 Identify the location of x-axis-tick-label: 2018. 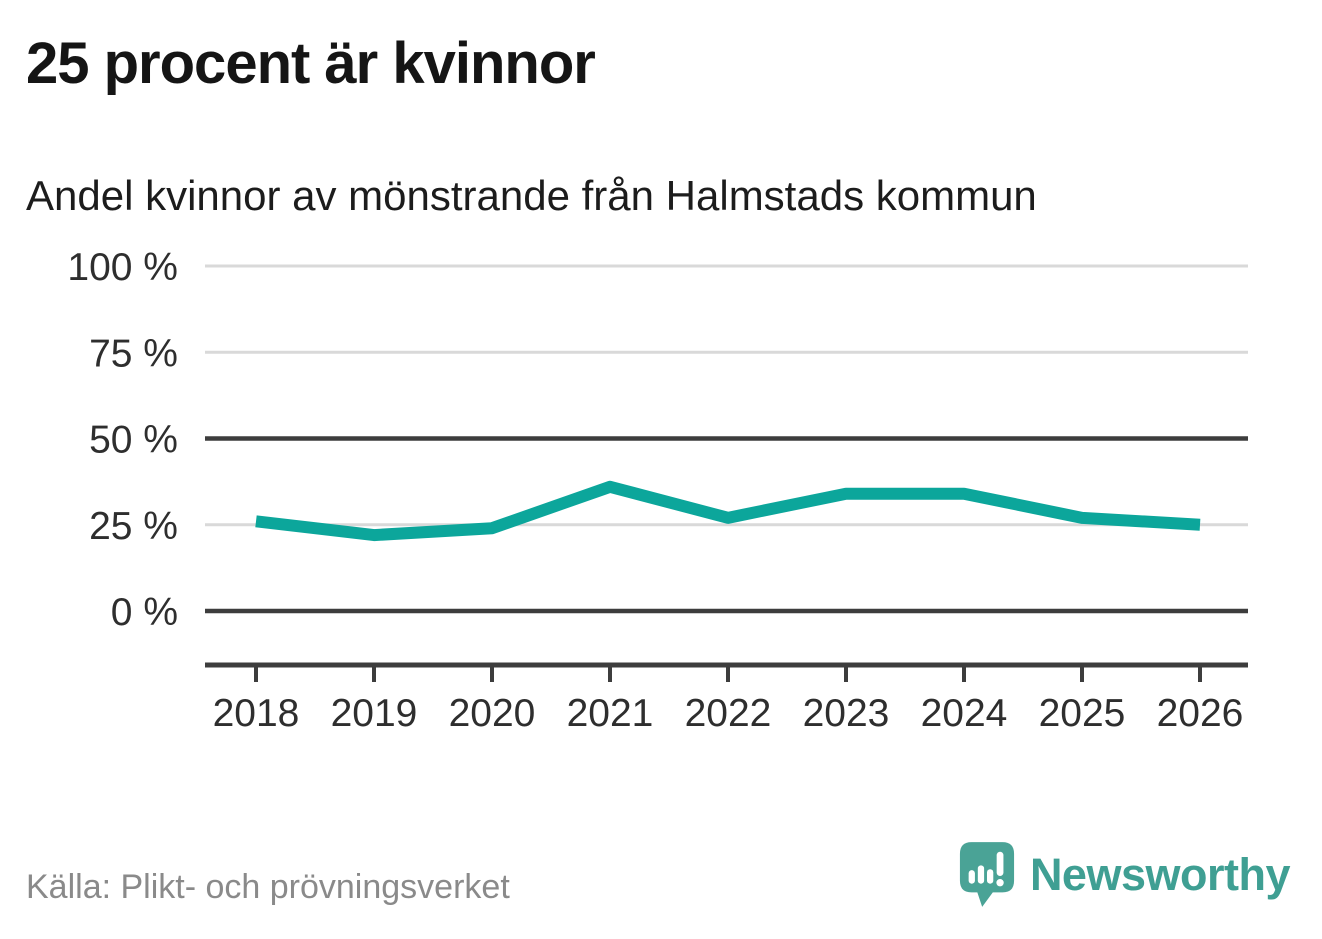
(256, 713).